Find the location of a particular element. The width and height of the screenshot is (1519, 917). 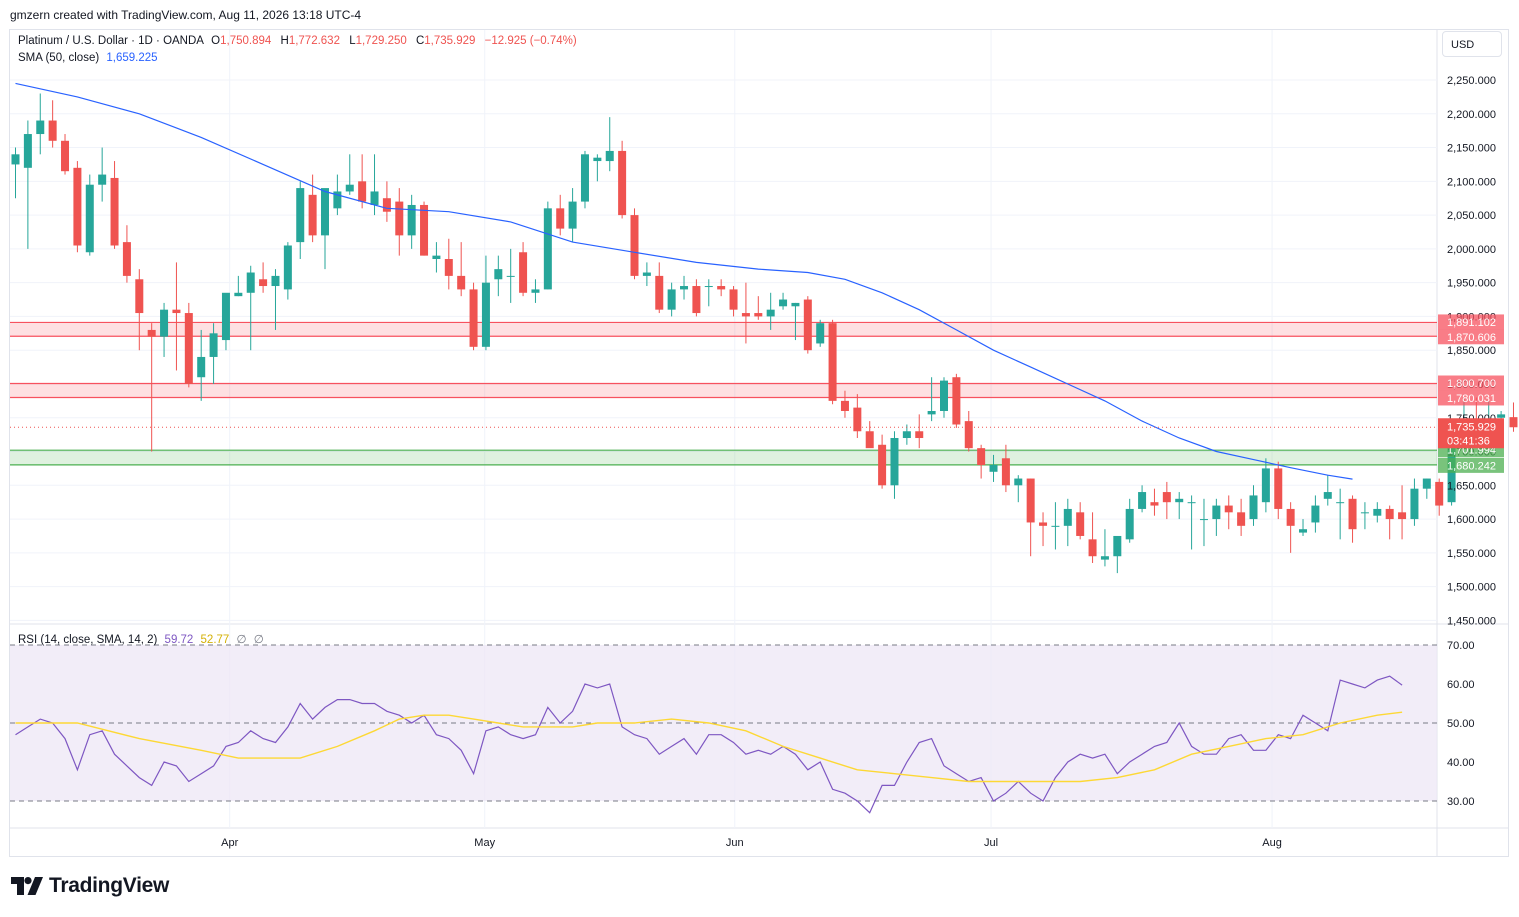

rsi-tick-label: 60.00 is located at coordinates (1461, 685).